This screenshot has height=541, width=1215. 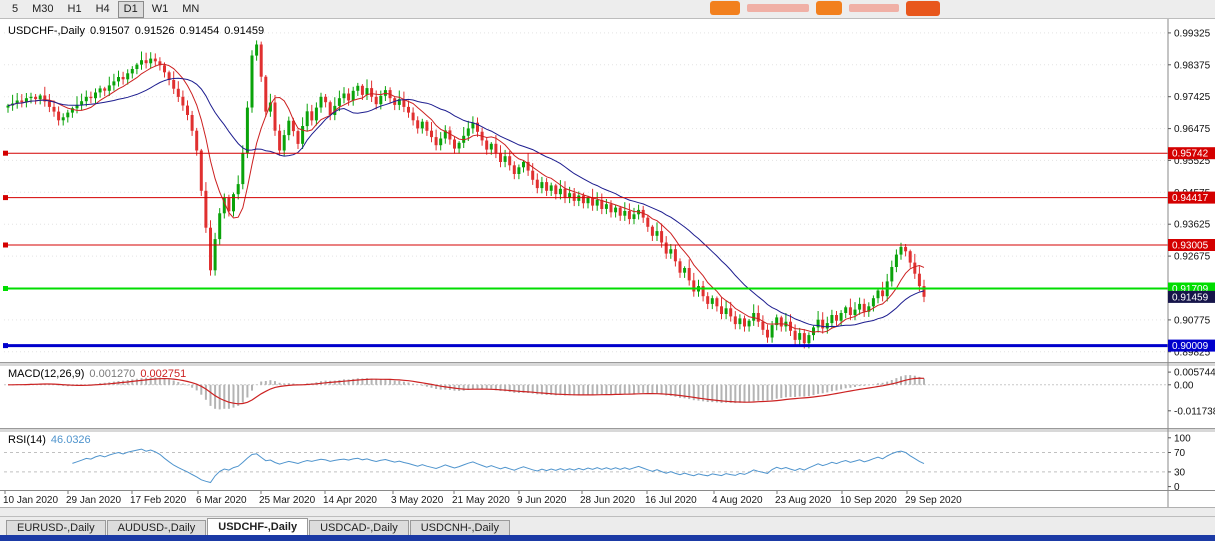 What do you see at coordinates (1192, 129) in the screenshot?
I see `price-tick-label: 0.96475` at bounding box center [1192, 129].